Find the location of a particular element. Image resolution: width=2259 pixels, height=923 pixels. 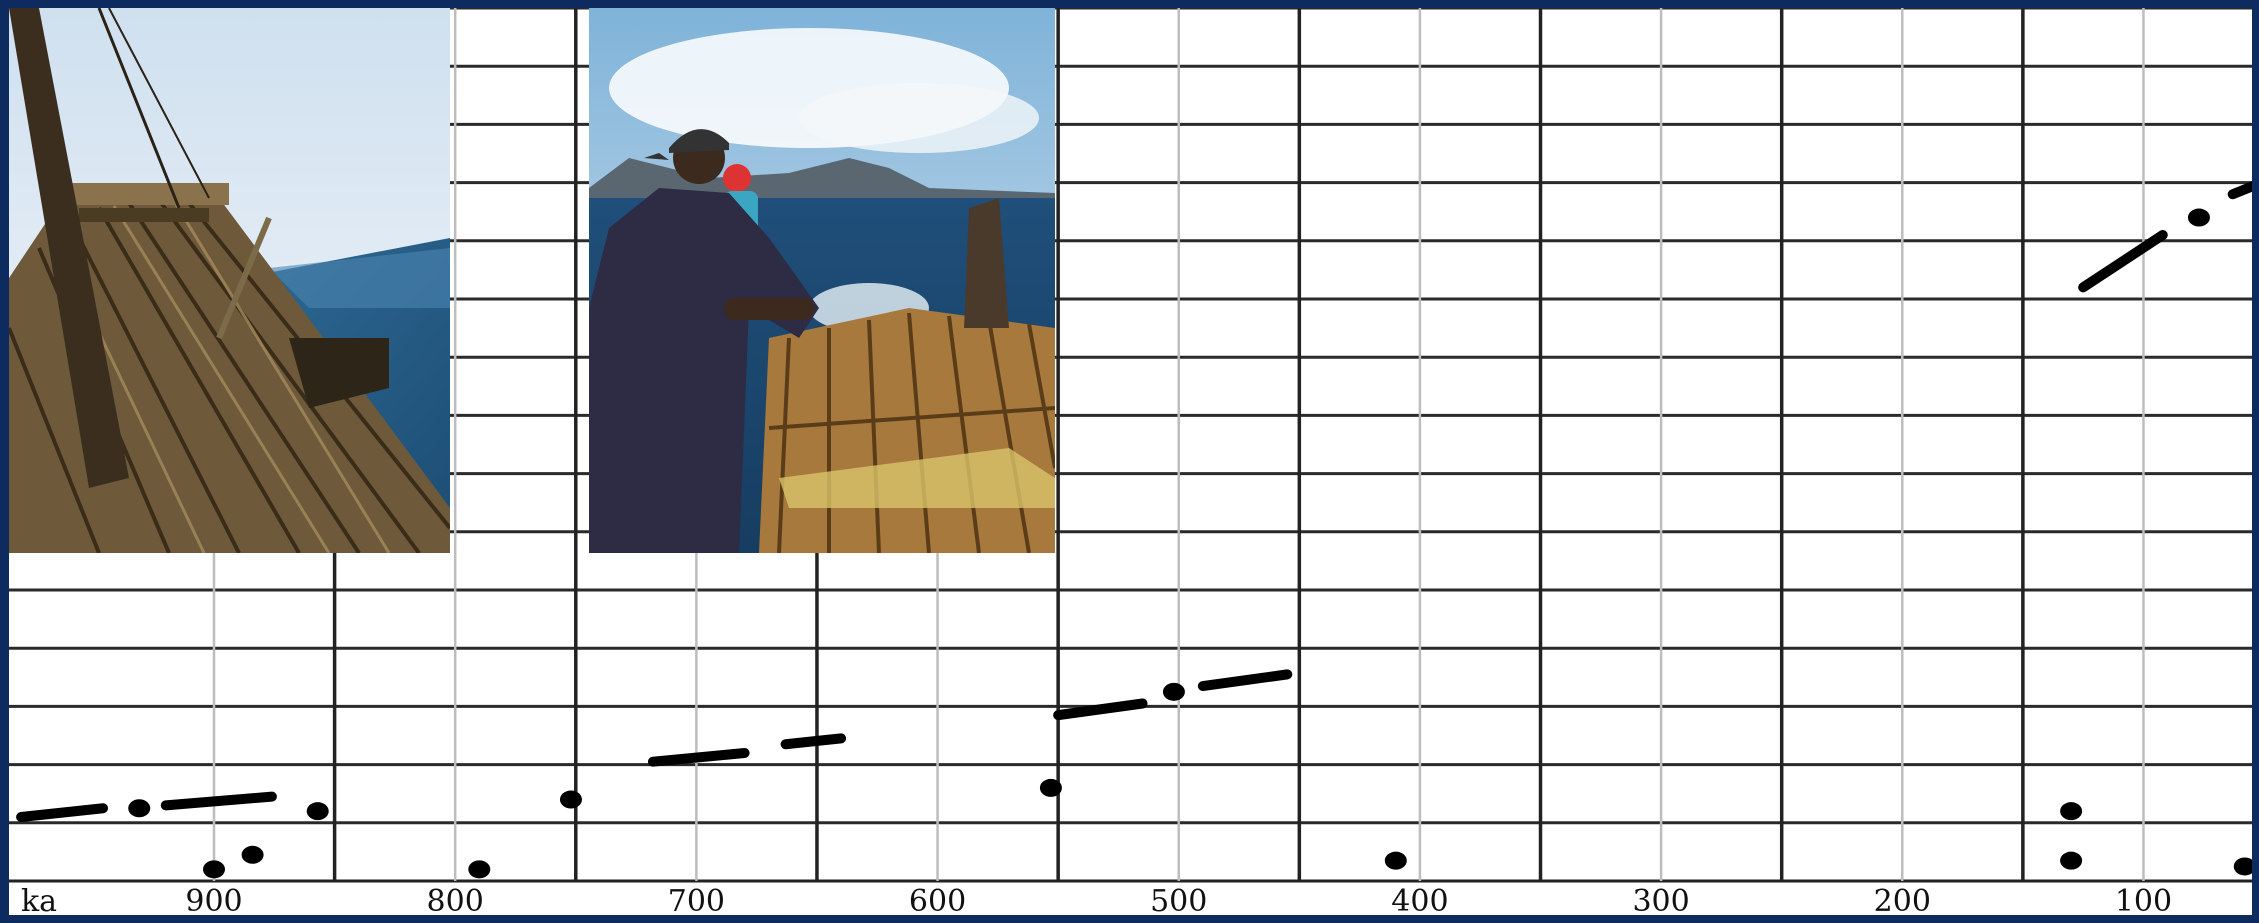

raft-photo-right is located at coordinates (822, 280).